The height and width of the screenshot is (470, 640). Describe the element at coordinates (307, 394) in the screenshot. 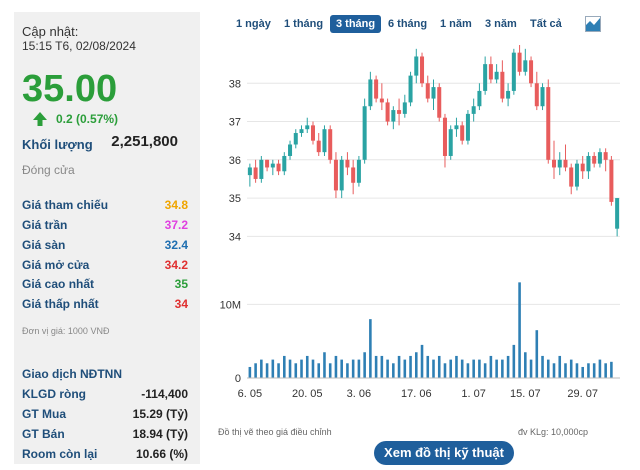

I see `x-tick-label: 20. 05` at that location.